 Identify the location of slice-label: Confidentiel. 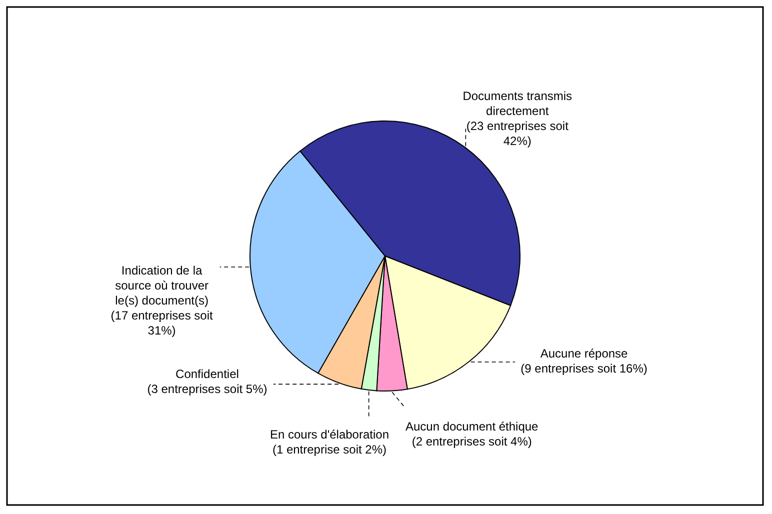
(207, 374).